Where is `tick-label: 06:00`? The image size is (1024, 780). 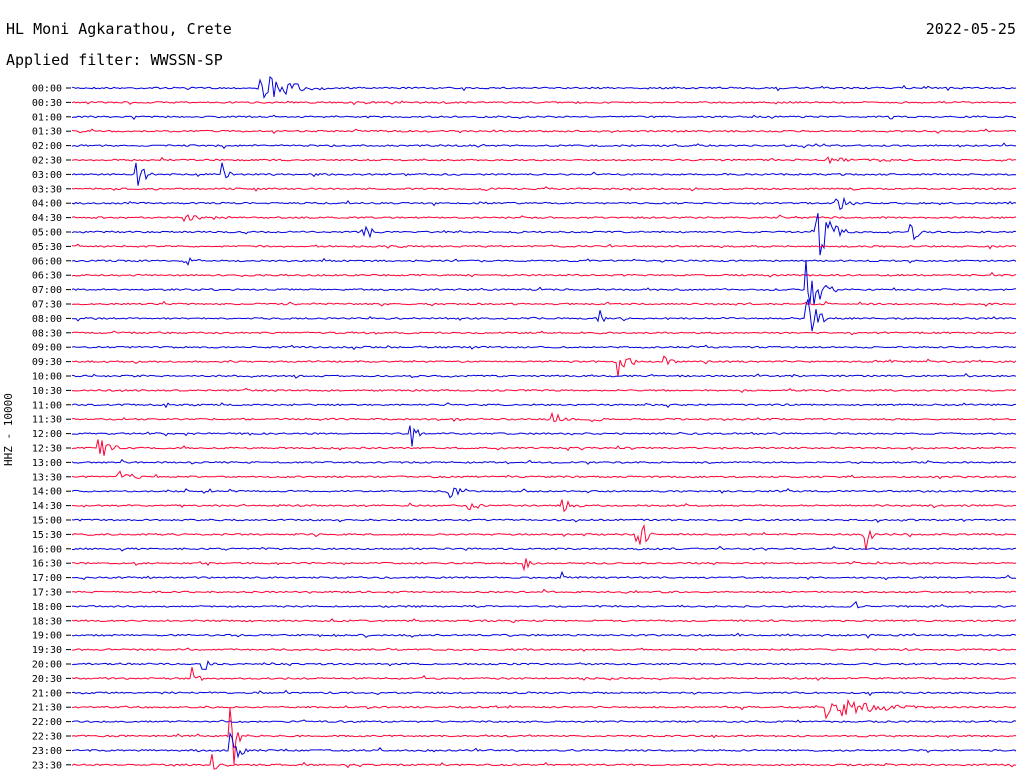
tick-label: 06:00 is located at coordinates (47, 261).